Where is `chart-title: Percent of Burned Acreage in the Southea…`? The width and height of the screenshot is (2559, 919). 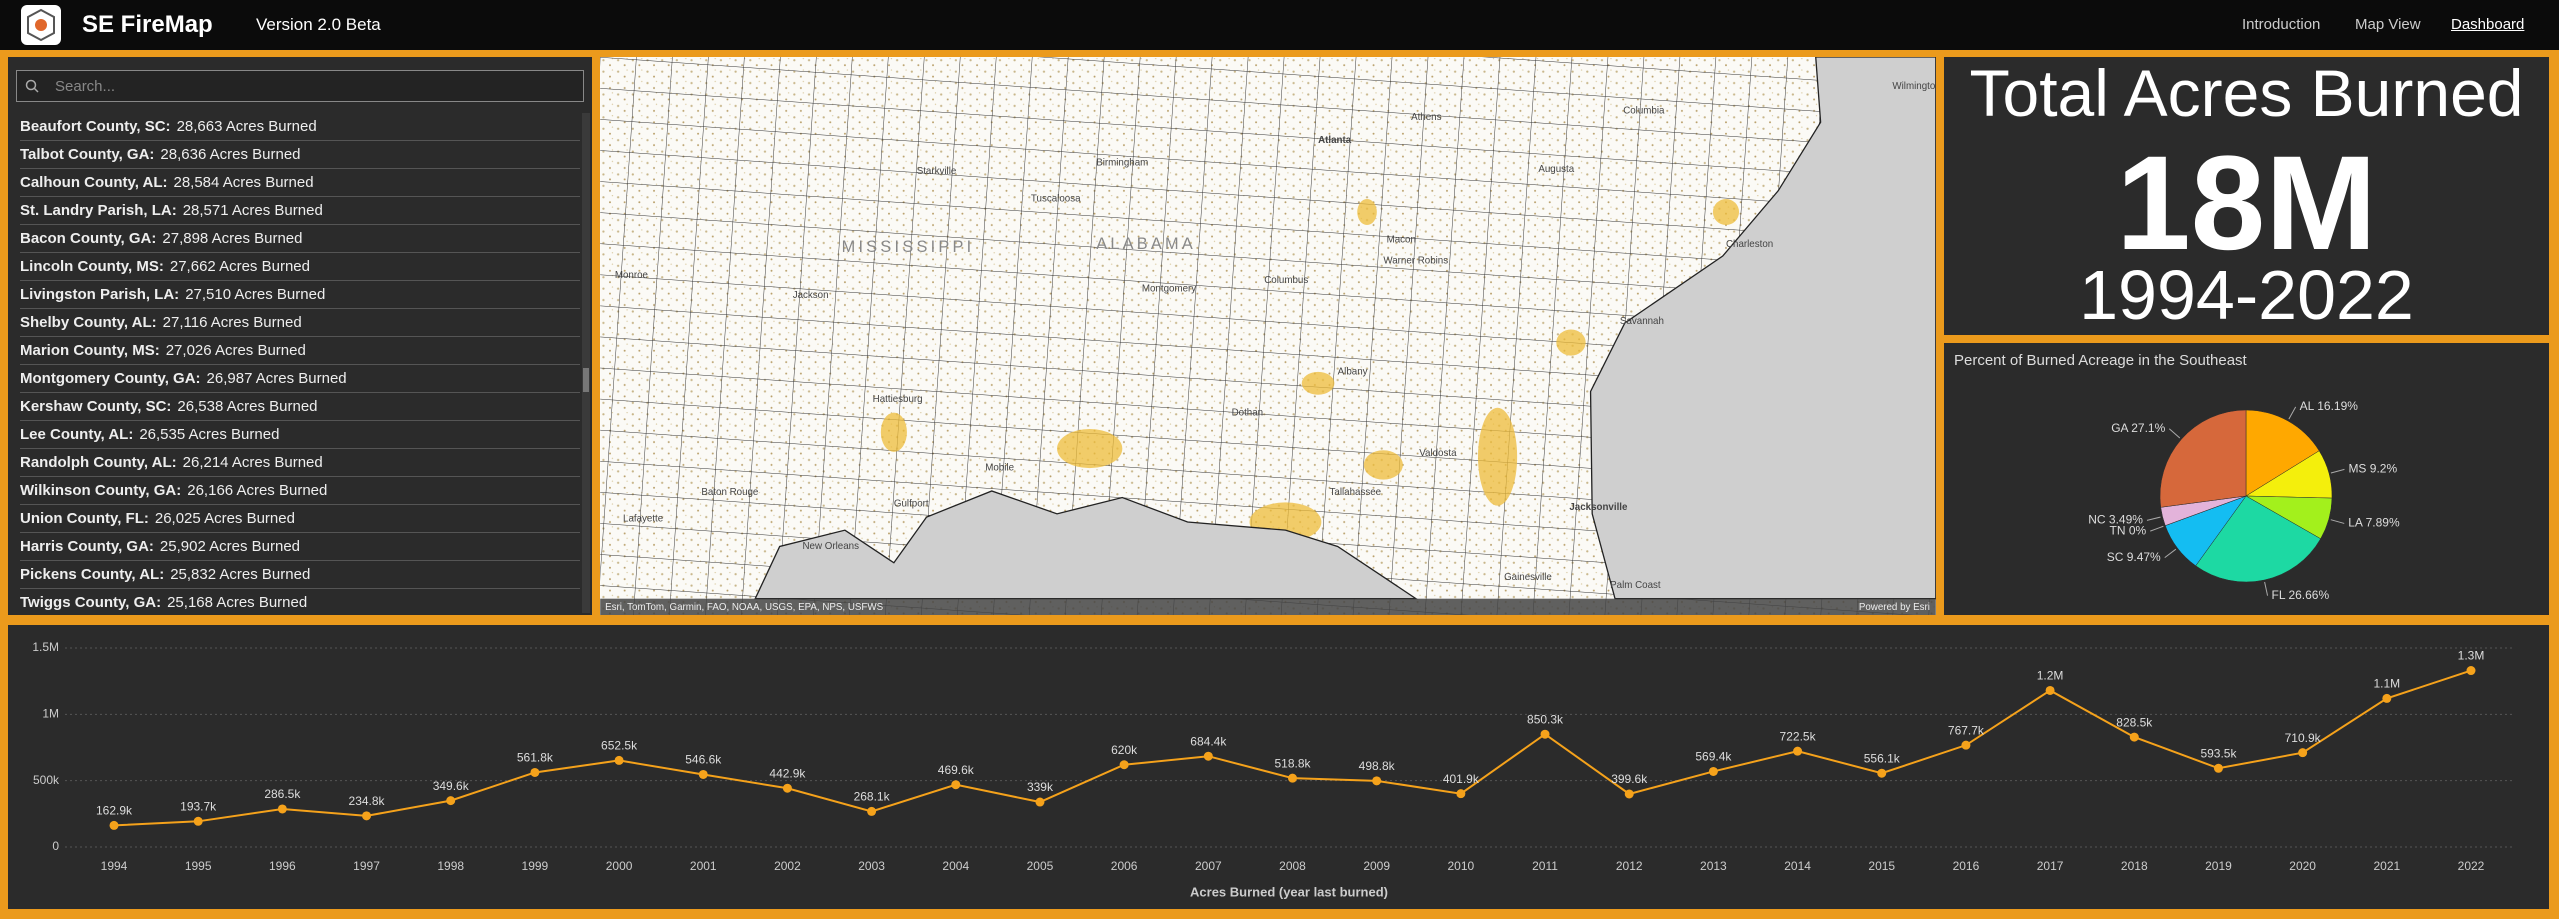
chart-title: Percent of Burned Acreage in the Southea… is located at coordinates (2101, 360).